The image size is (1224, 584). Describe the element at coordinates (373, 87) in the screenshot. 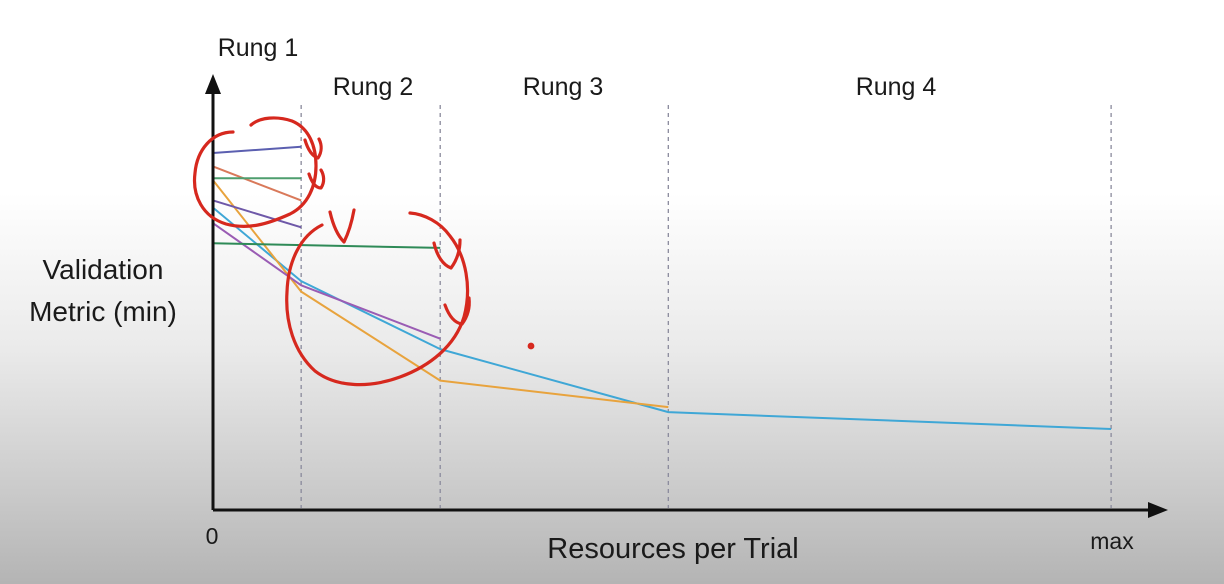

I see `rung-label-2: Rung 2` at that location.